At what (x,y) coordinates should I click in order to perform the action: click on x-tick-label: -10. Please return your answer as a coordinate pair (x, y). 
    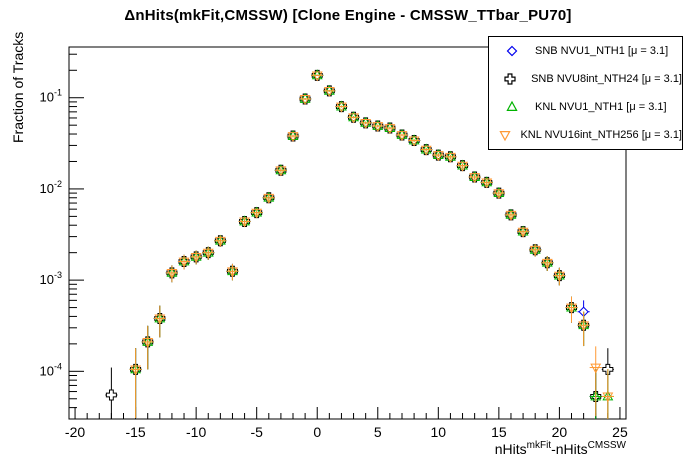
    Looking at the image, I should click on (196, 432).